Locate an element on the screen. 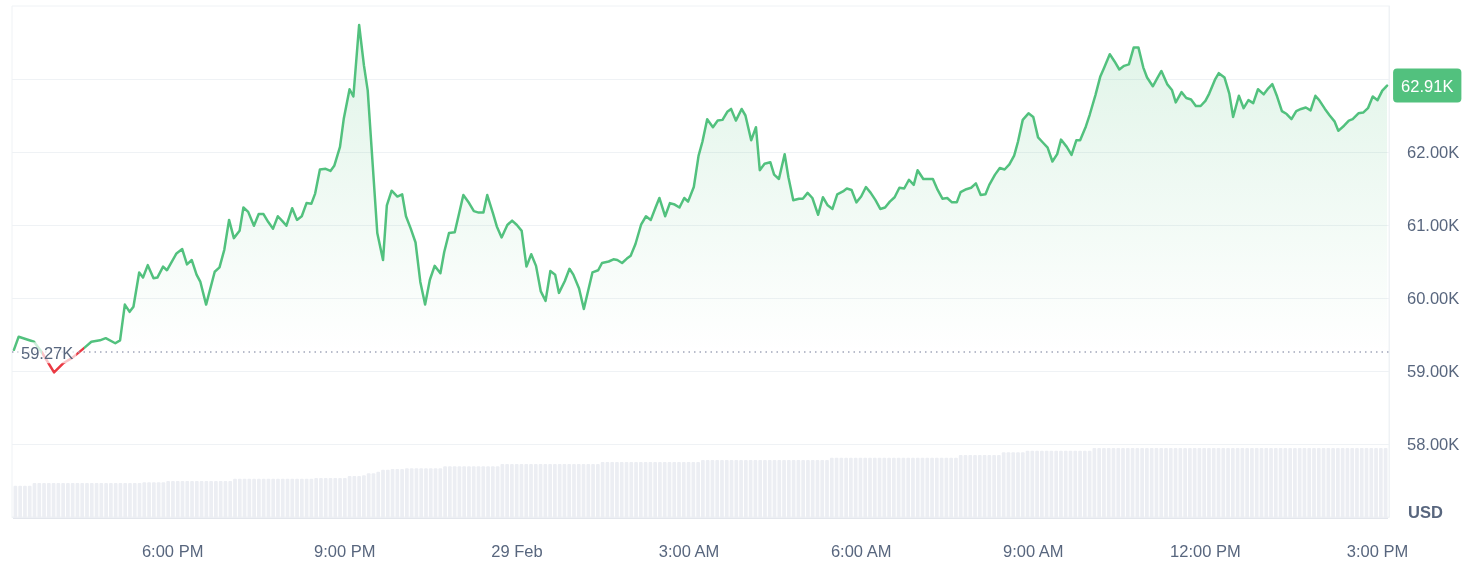 This screenshot has width=1474, height=576. x-tick-label: 29 Feb is located at coordinates (517, 550).